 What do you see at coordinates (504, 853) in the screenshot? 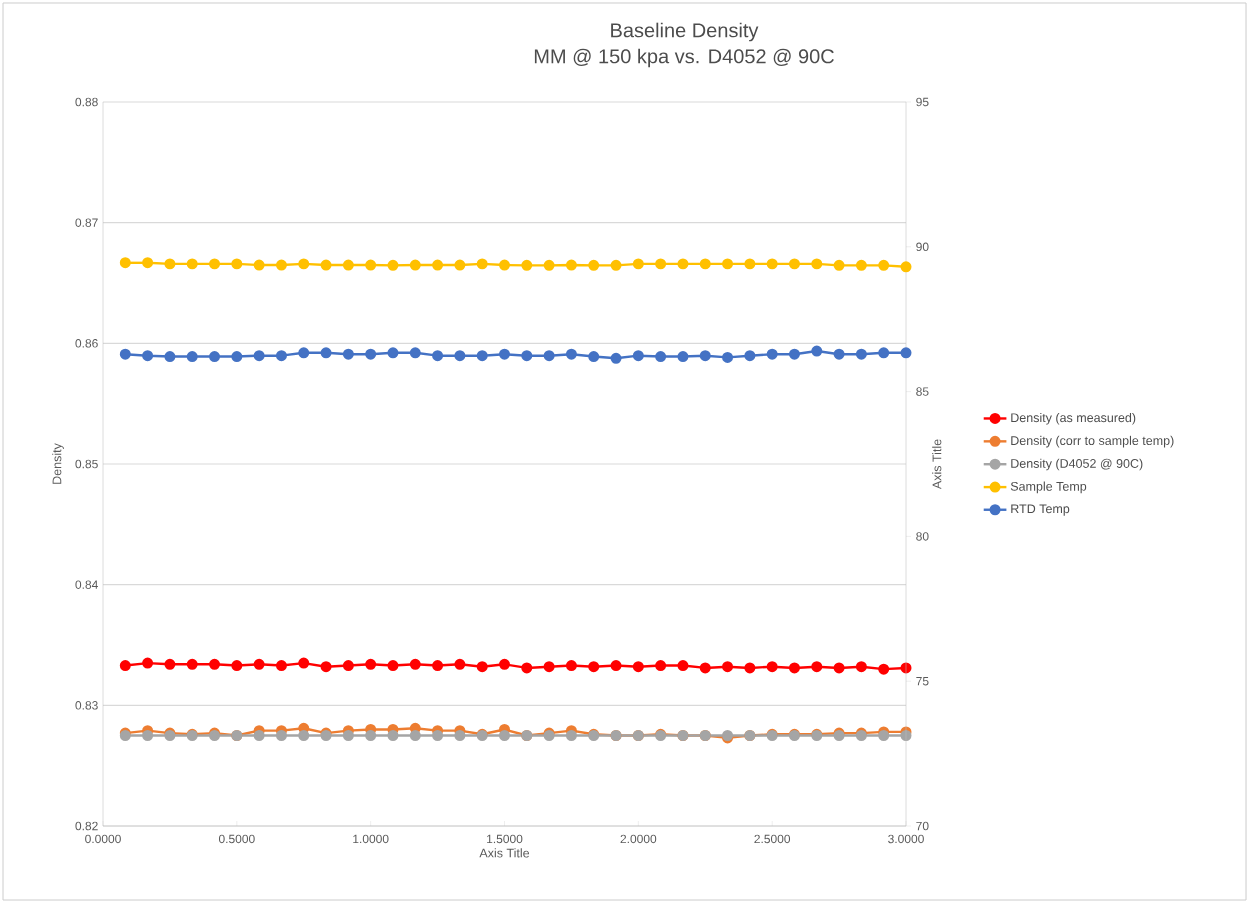
I see `x-axis-title: Axis Title` at bounding box center [504, 853].